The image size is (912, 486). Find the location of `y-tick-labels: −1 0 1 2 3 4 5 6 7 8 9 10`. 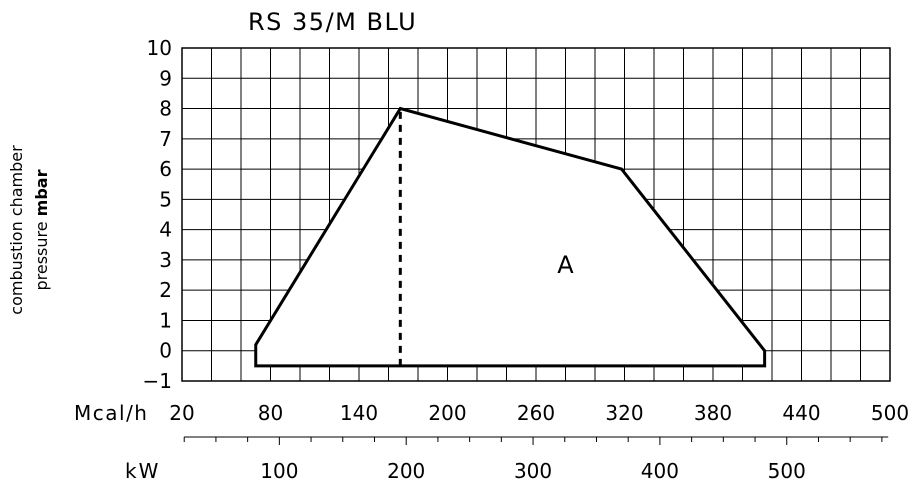

y-tick-labels: −1 0 1 2 3 4 5 6 7 8 9 10 is located at coordinates (157, 214).